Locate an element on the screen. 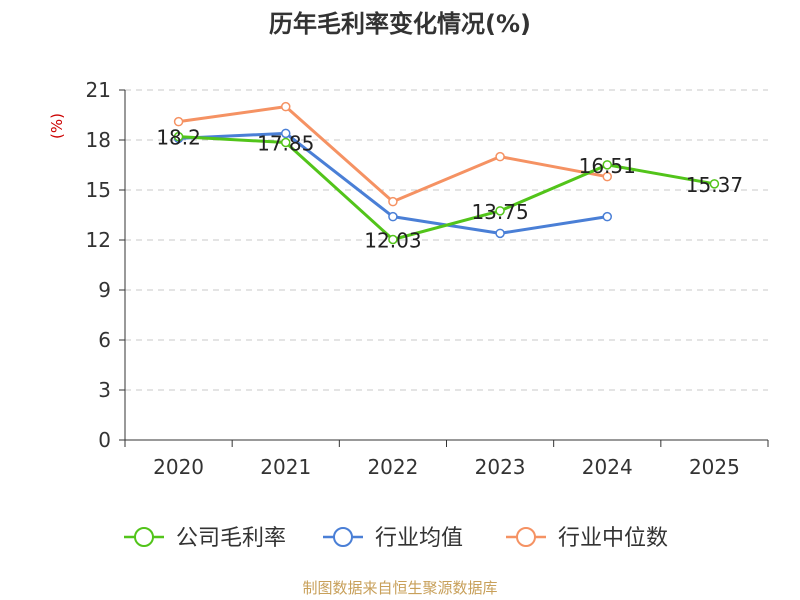  y-tick-label: 18 is located at coordinates (98, 140).